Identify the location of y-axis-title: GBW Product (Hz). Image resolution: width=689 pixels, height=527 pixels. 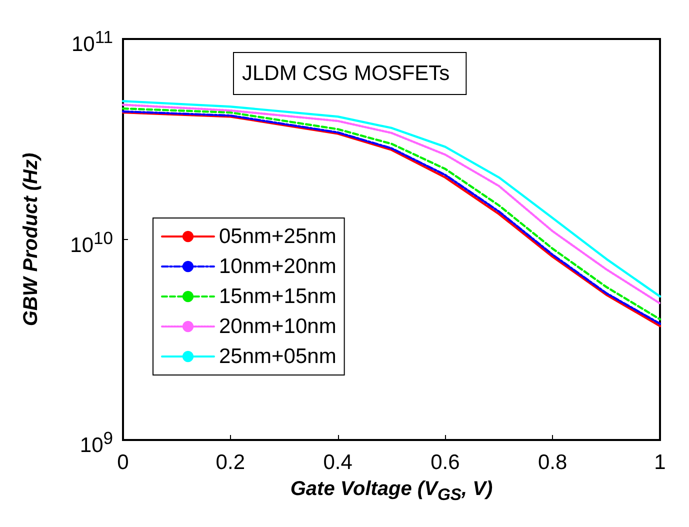
(31, 239).